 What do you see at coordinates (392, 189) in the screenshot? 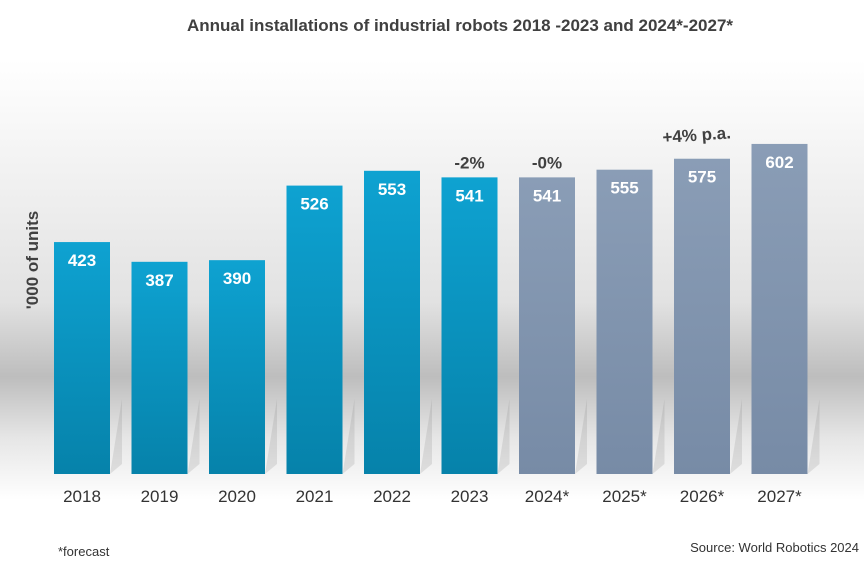
I see `bar-value-label: 553` at bounding box center [392, 189].